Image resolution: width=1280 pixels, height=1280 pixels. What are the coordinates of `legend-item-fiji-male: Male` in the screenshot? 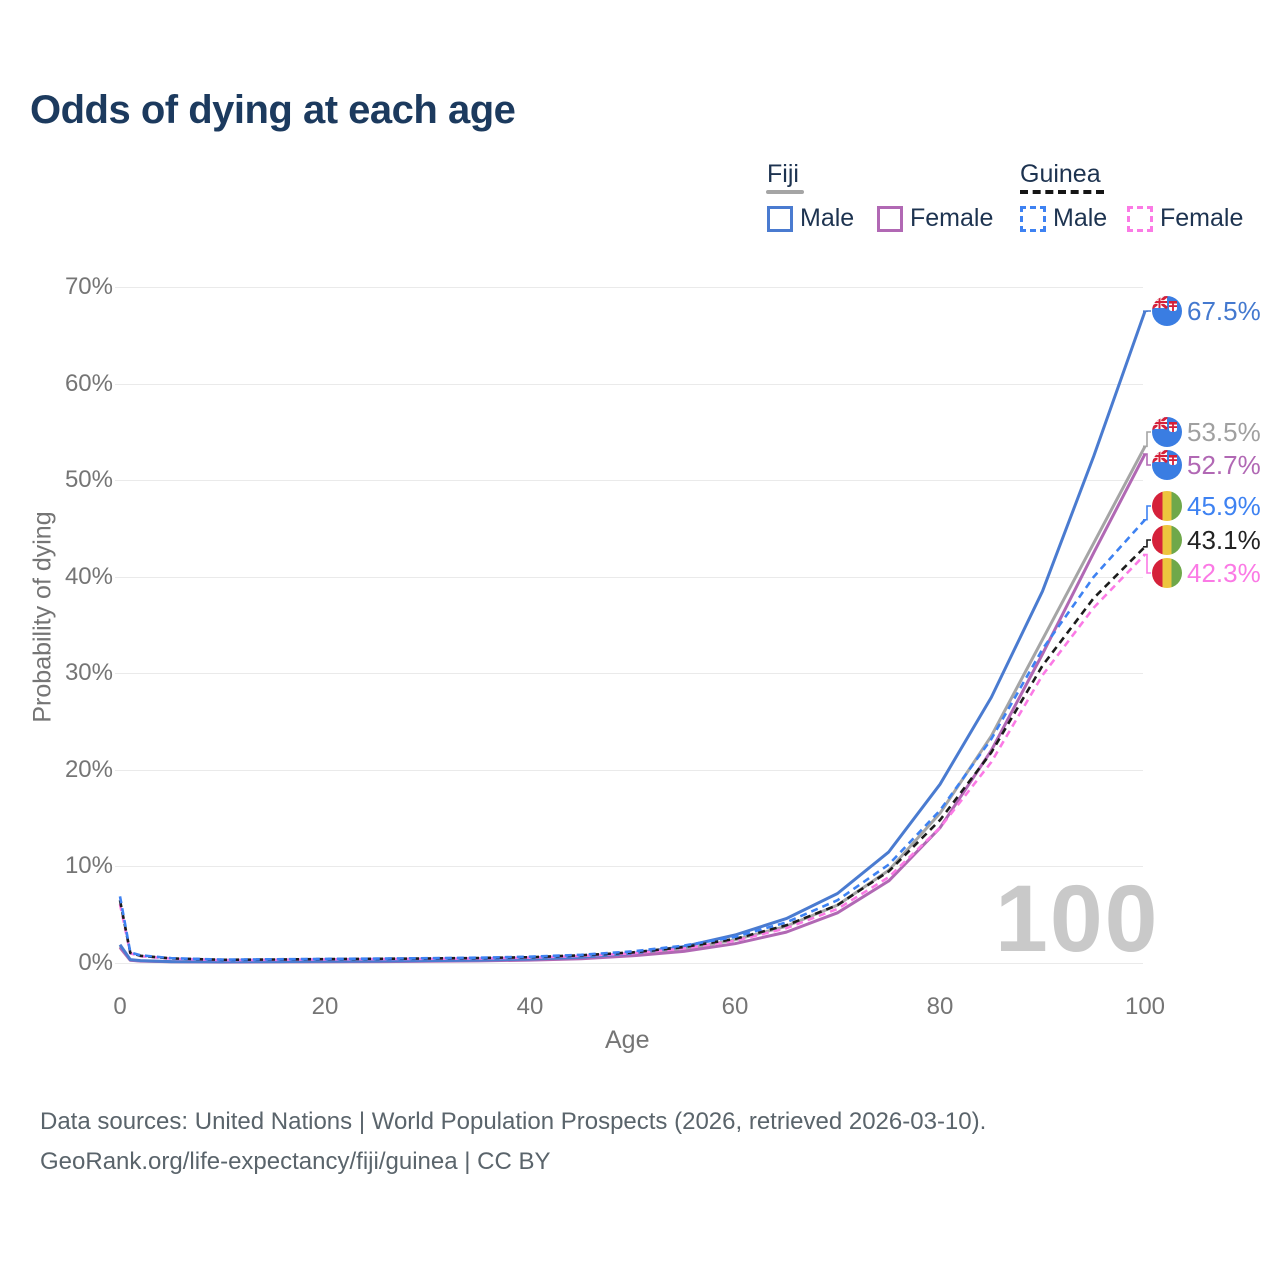 It's located at (810, 218).